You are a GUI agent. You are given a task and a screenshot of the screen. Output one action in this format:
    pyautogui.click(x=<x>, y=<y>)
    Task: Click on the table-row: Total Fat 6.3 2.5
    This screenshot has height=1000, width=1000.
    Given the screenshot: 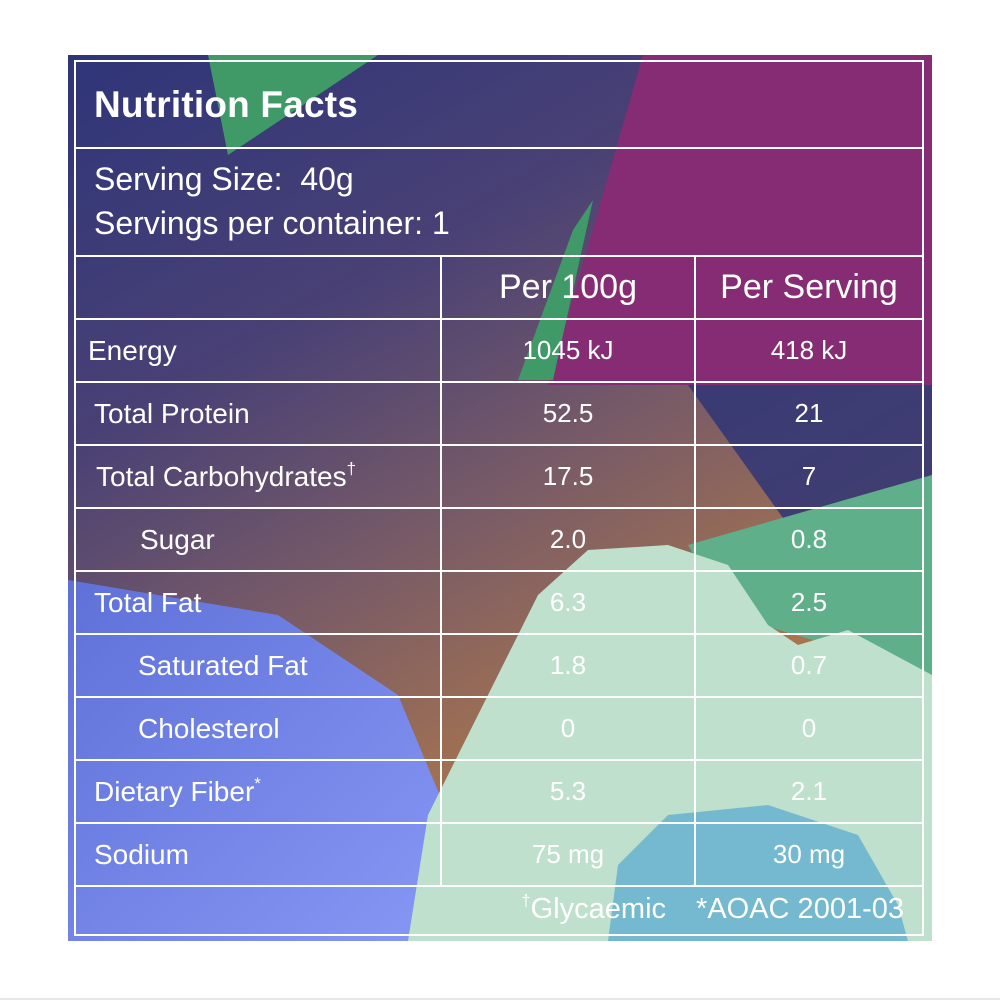 What is the action you would take?
    pyautogui.click(x=499, y=603)
    